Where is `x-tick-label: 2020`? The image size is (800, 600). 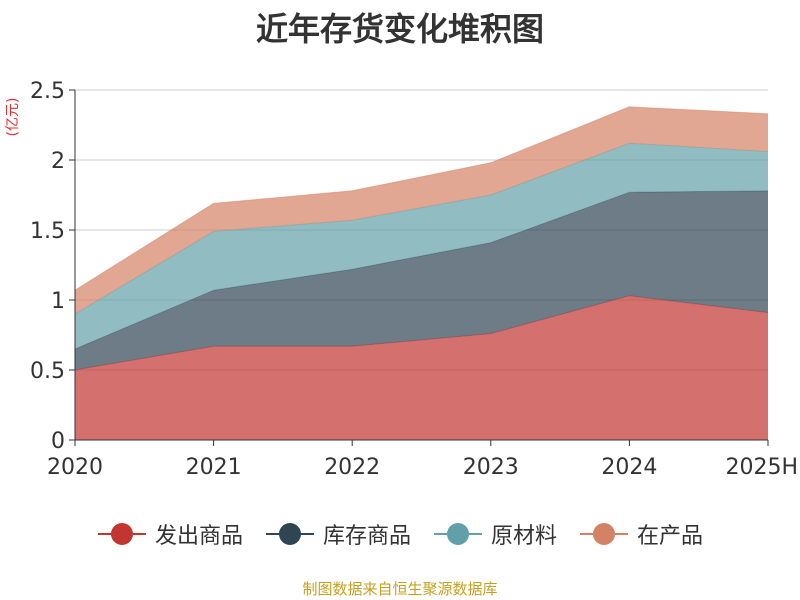
x-tick-label: 2020 is located at coordinates (75, 467).